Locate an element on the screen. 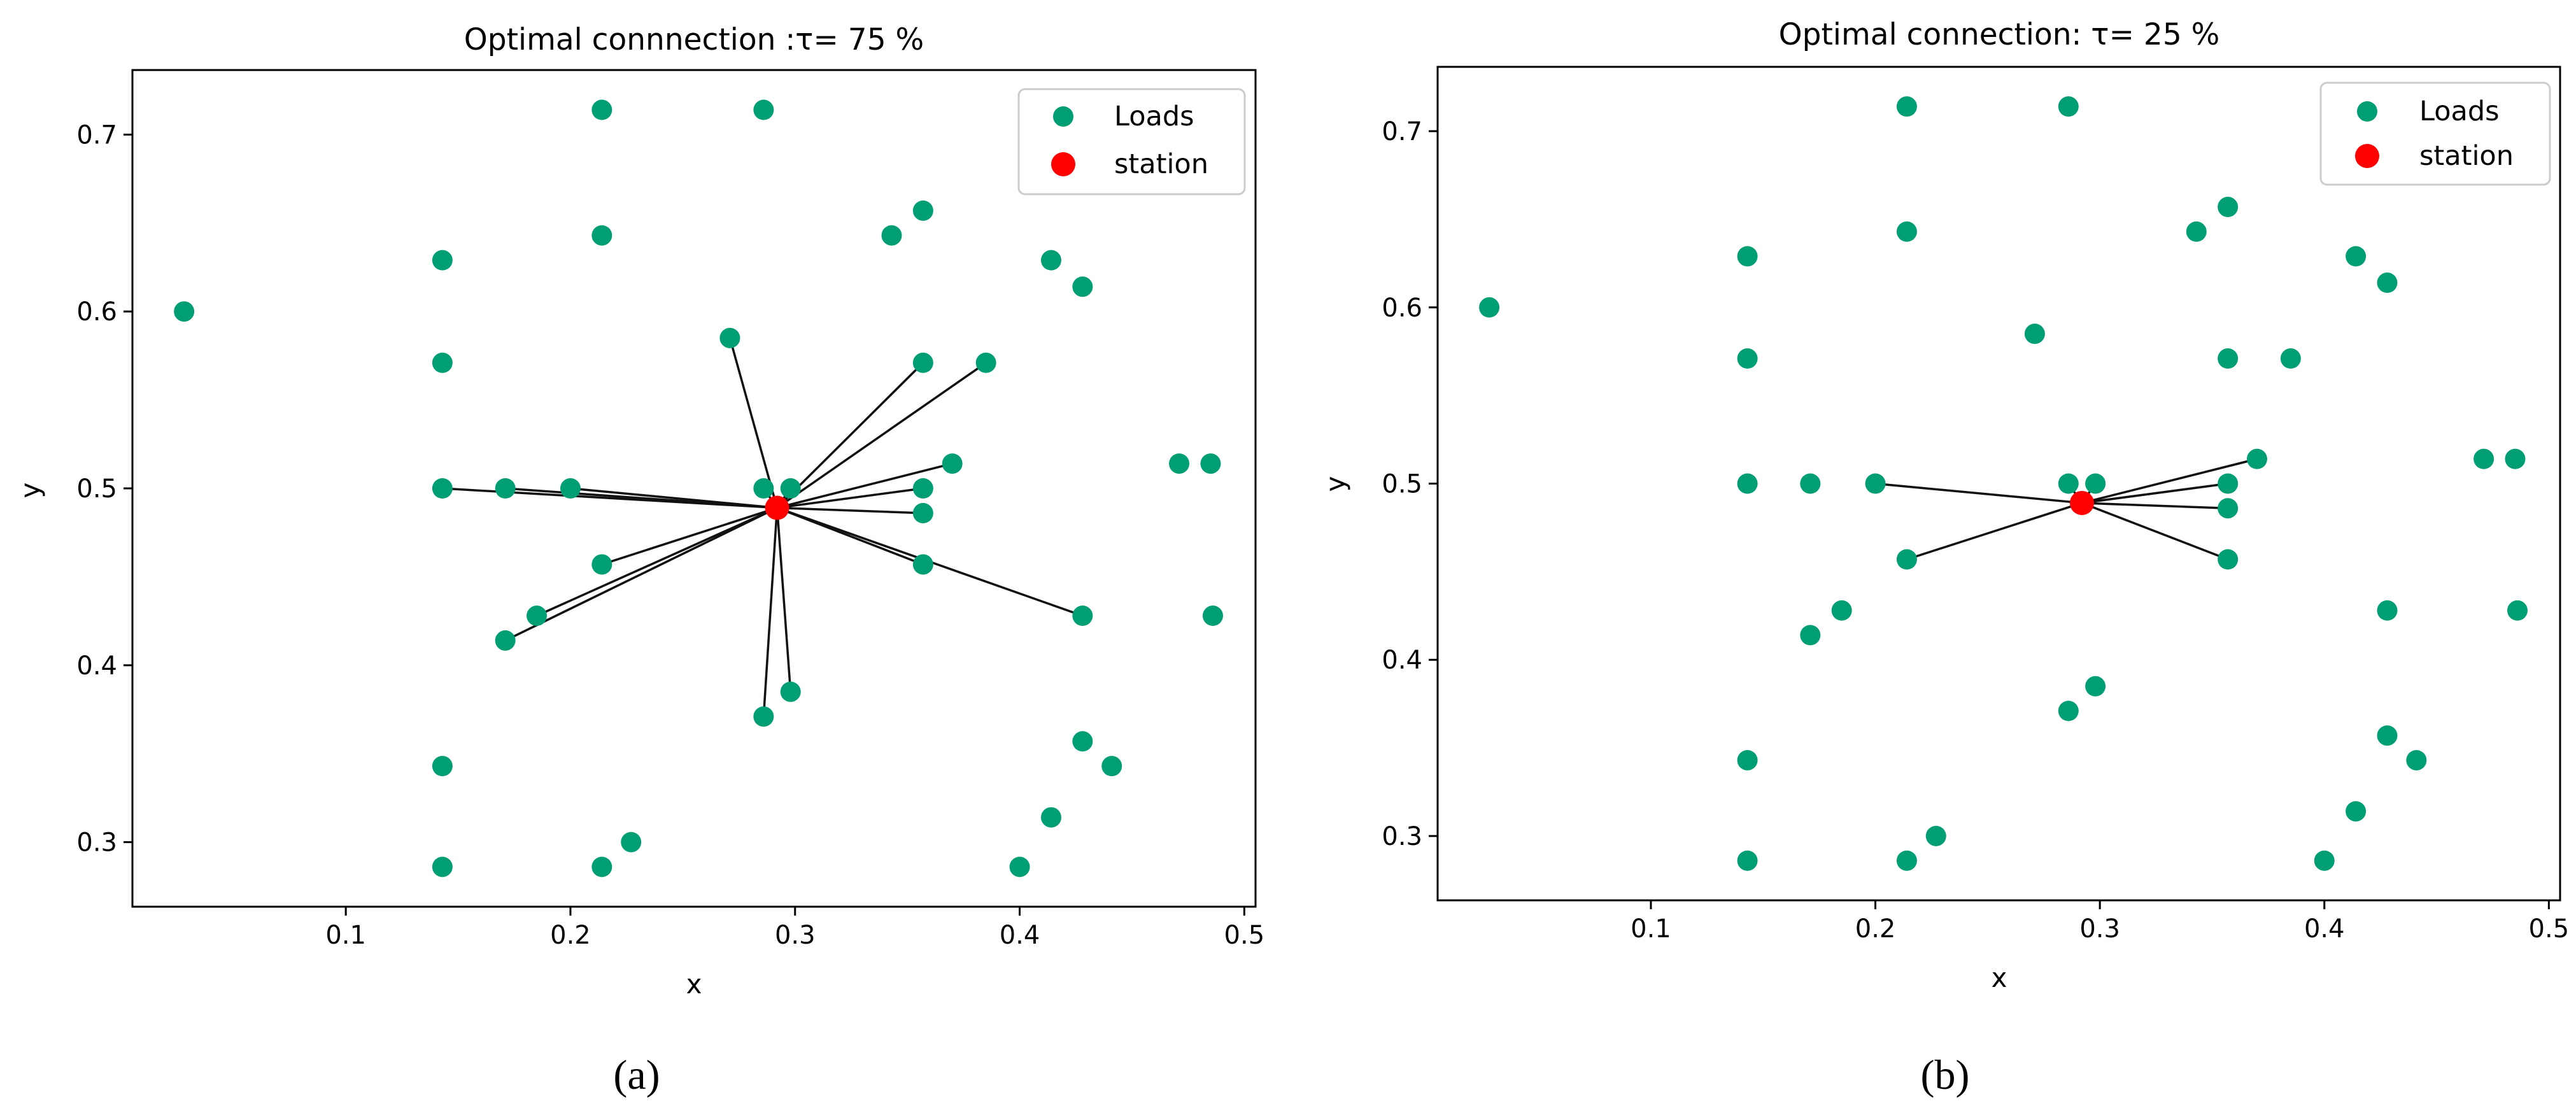 The width and height of the screenshot is (2576, 1106). legend-station-label: station is located at coordinates (2466, 156).